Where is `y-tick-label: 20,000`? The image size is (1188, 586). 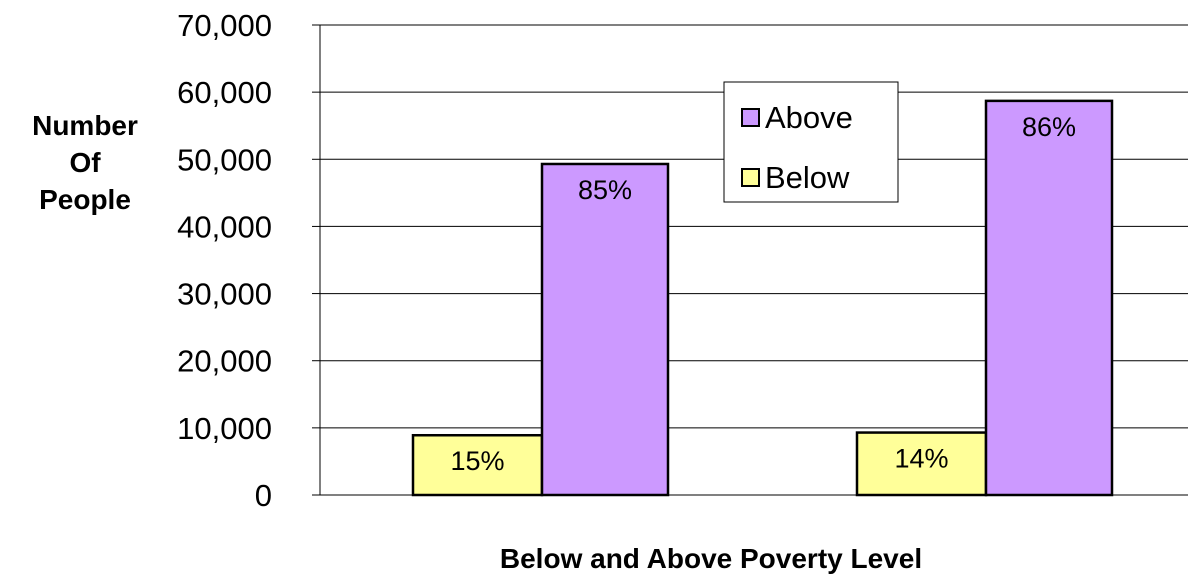
y-tick-label: 20,000 is located at coordinates (224, 361).